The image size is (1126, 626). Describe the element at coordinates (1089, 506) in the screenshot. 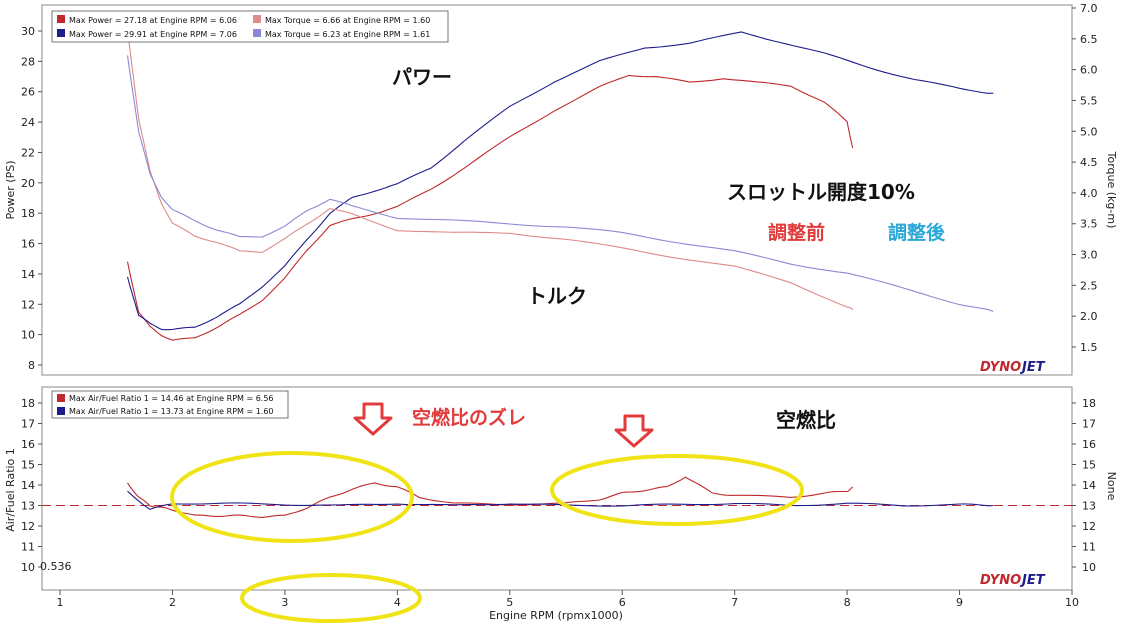

I see `afr-right-tick-label: 13` at that location.